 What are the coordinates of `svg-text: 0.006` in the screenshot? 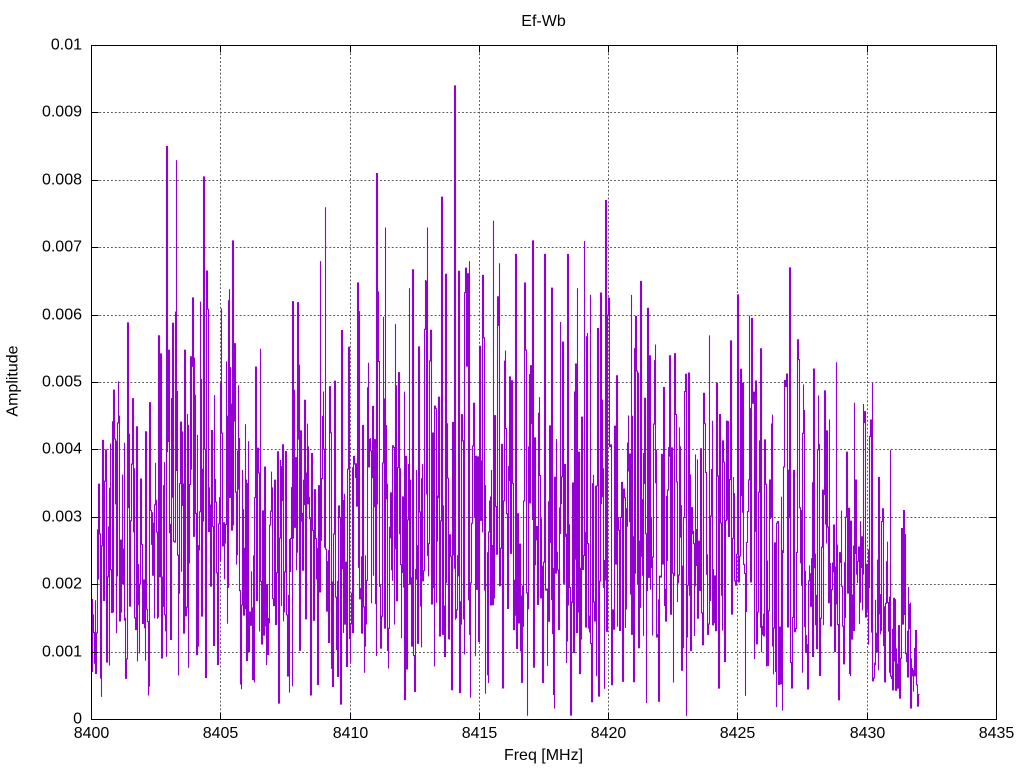 It's located at (62, 315).